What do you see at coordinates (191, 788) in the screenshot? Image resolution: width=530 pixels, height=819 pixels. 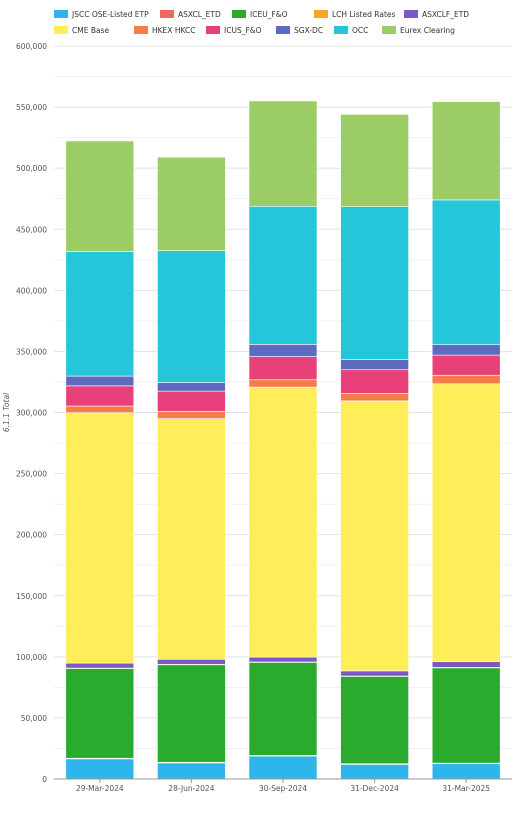 I see `x-tick-label: 28-Jun-2024` at bounding box center [191, 788].